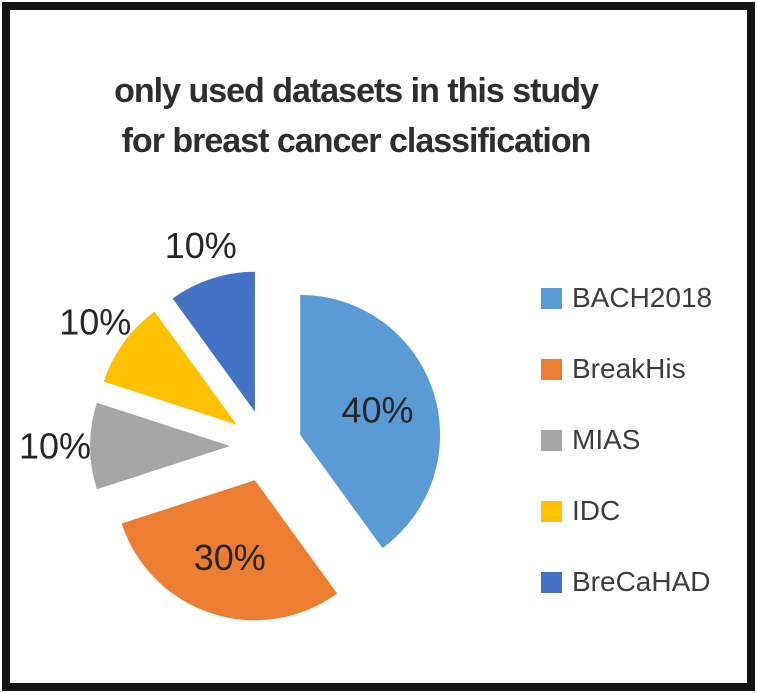 This screenshot has height=693, width=757. Describe the element at coordinates (356, 91) in the screenshot. I see `chart-title-line-1: only used datasets in this study` at that location.